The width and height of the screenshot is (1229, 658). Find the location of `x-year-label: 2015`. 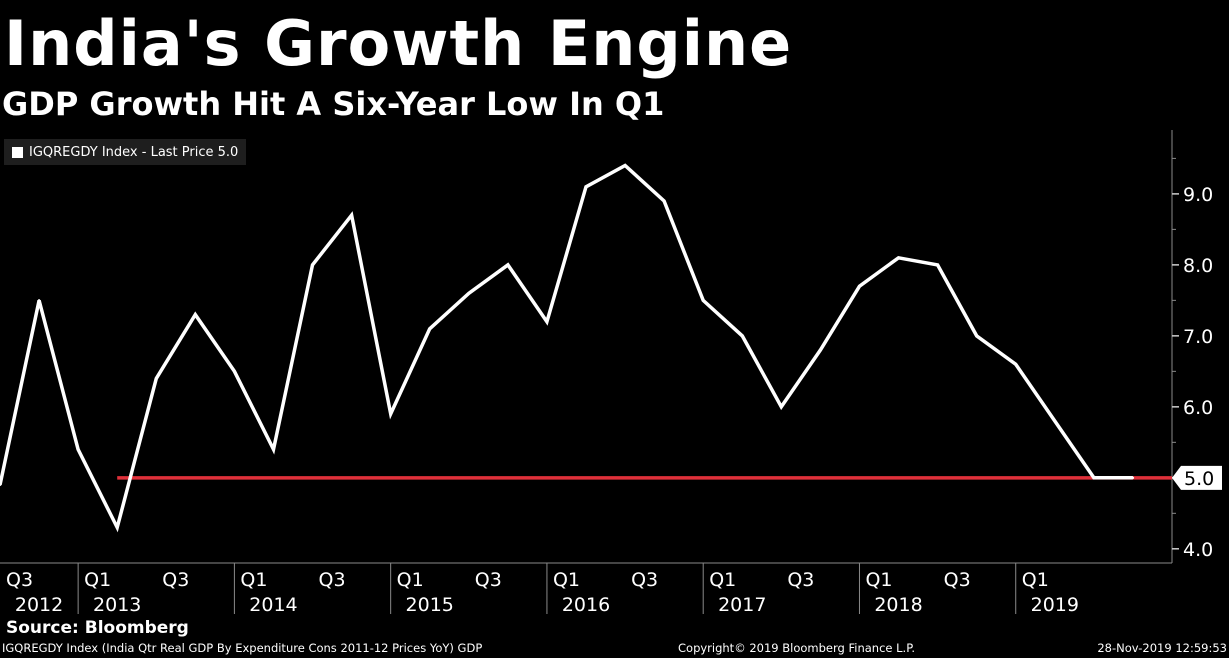

x-year-label: 2015 is located at coordinates (430, 605).